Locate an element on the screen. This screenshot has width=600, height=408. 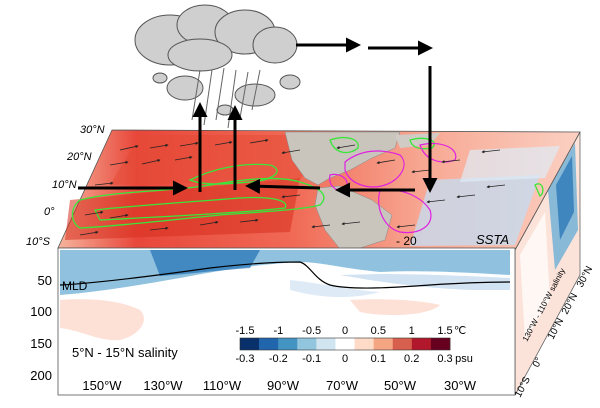
colorbar-salinity-tick: -0.3 is located at coordinates (245, 359).